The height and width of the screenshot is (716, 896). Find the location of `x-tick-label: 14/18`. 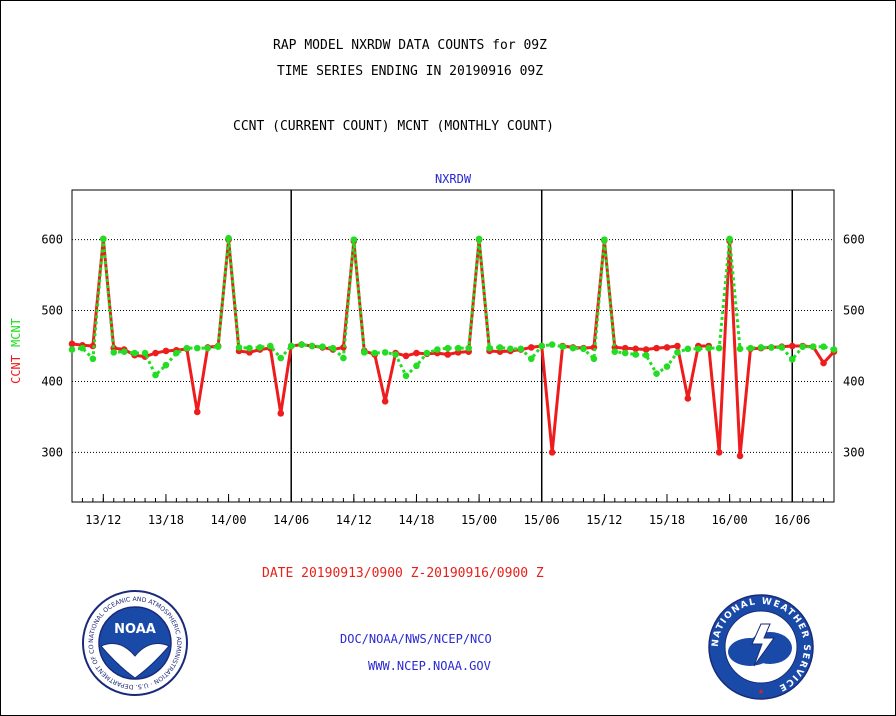

x-tick-label: 14/18 is located at coordinates (416, 520).